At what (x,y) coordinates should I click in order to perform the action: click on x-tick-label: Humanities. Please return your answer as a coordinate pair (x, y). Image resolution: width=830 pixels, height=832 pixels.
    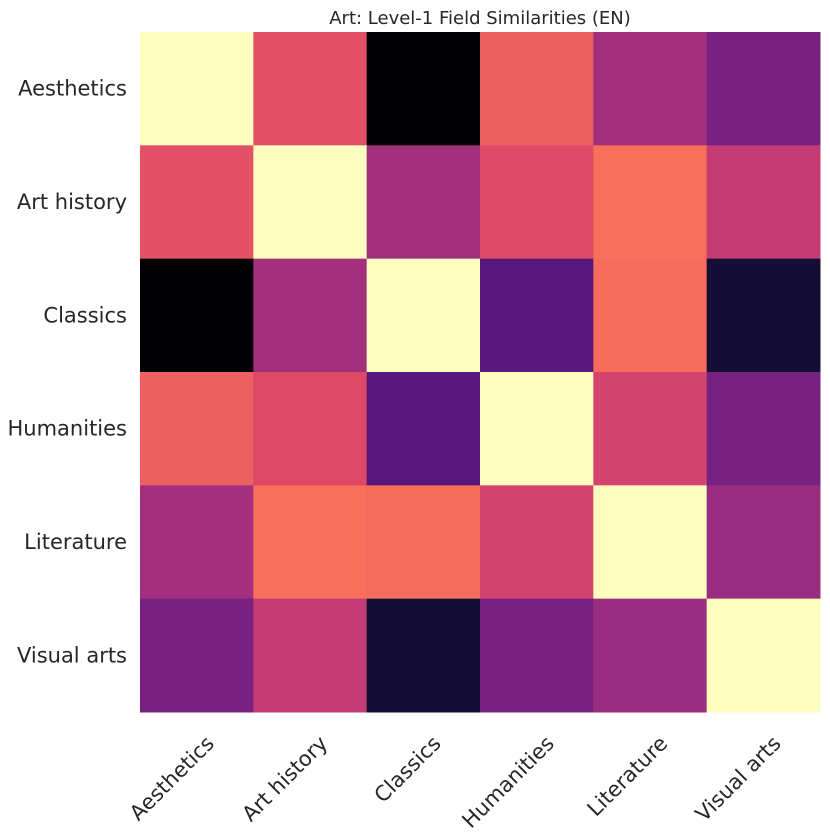
    Looking at the image, I should click on (507, 781).